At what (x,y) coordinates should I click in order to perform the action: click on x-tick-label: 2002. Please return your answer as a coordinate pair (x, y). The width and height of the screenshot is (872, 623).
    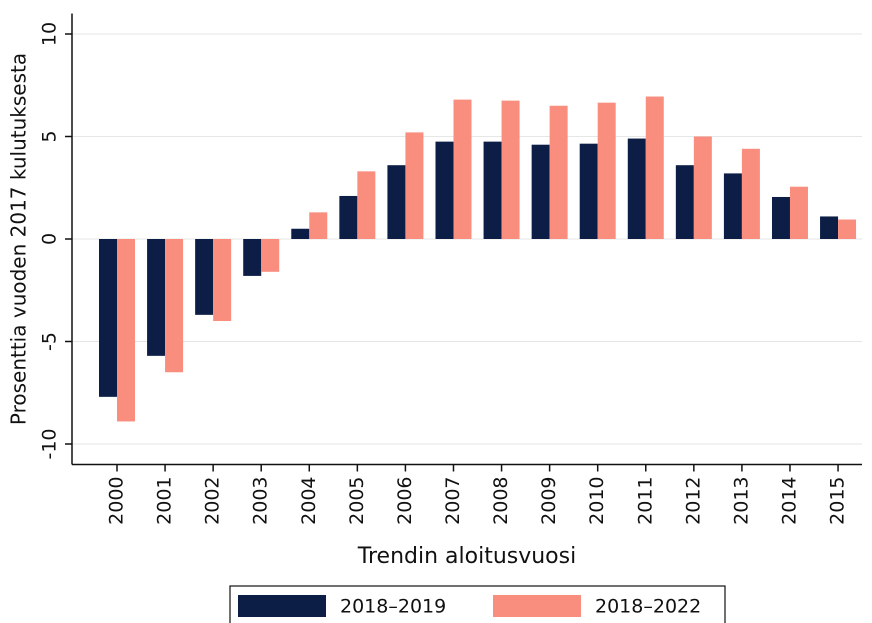
    Looking at the image, I should click on (213, 501).